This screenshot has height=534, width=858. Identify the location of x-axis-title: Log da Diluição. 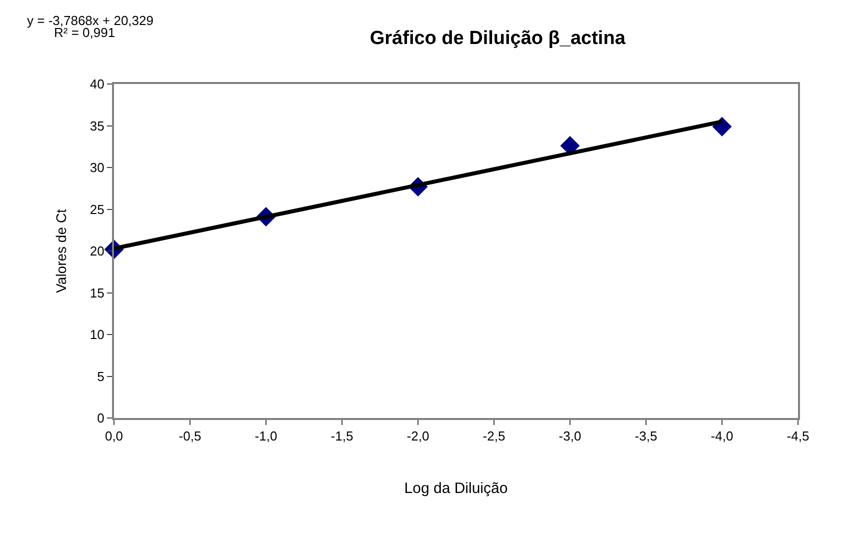
(456, 489).